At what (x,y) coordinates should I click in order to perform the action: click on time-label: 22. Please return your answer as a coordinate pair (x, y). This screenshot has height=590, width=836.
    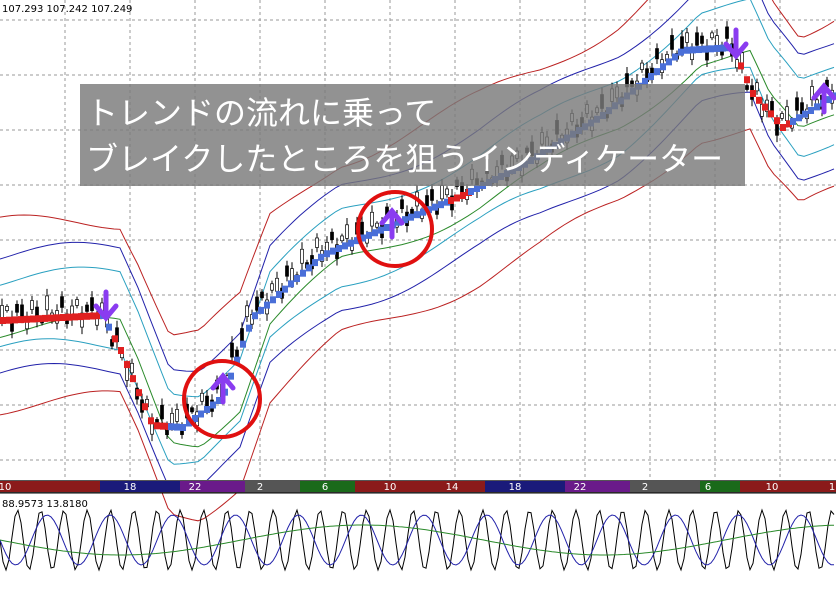
    Looking at the image, I should click on (580, 487).